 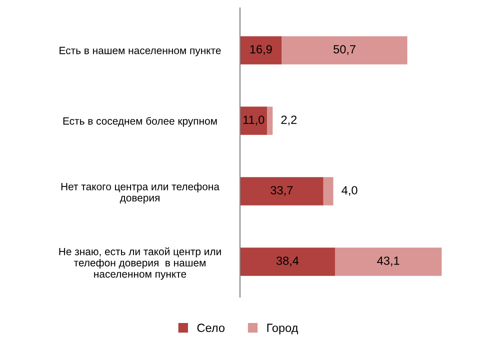 I want to click on y-tick-label: Есть в соседнем более крупном, so click(x=140, y=121).